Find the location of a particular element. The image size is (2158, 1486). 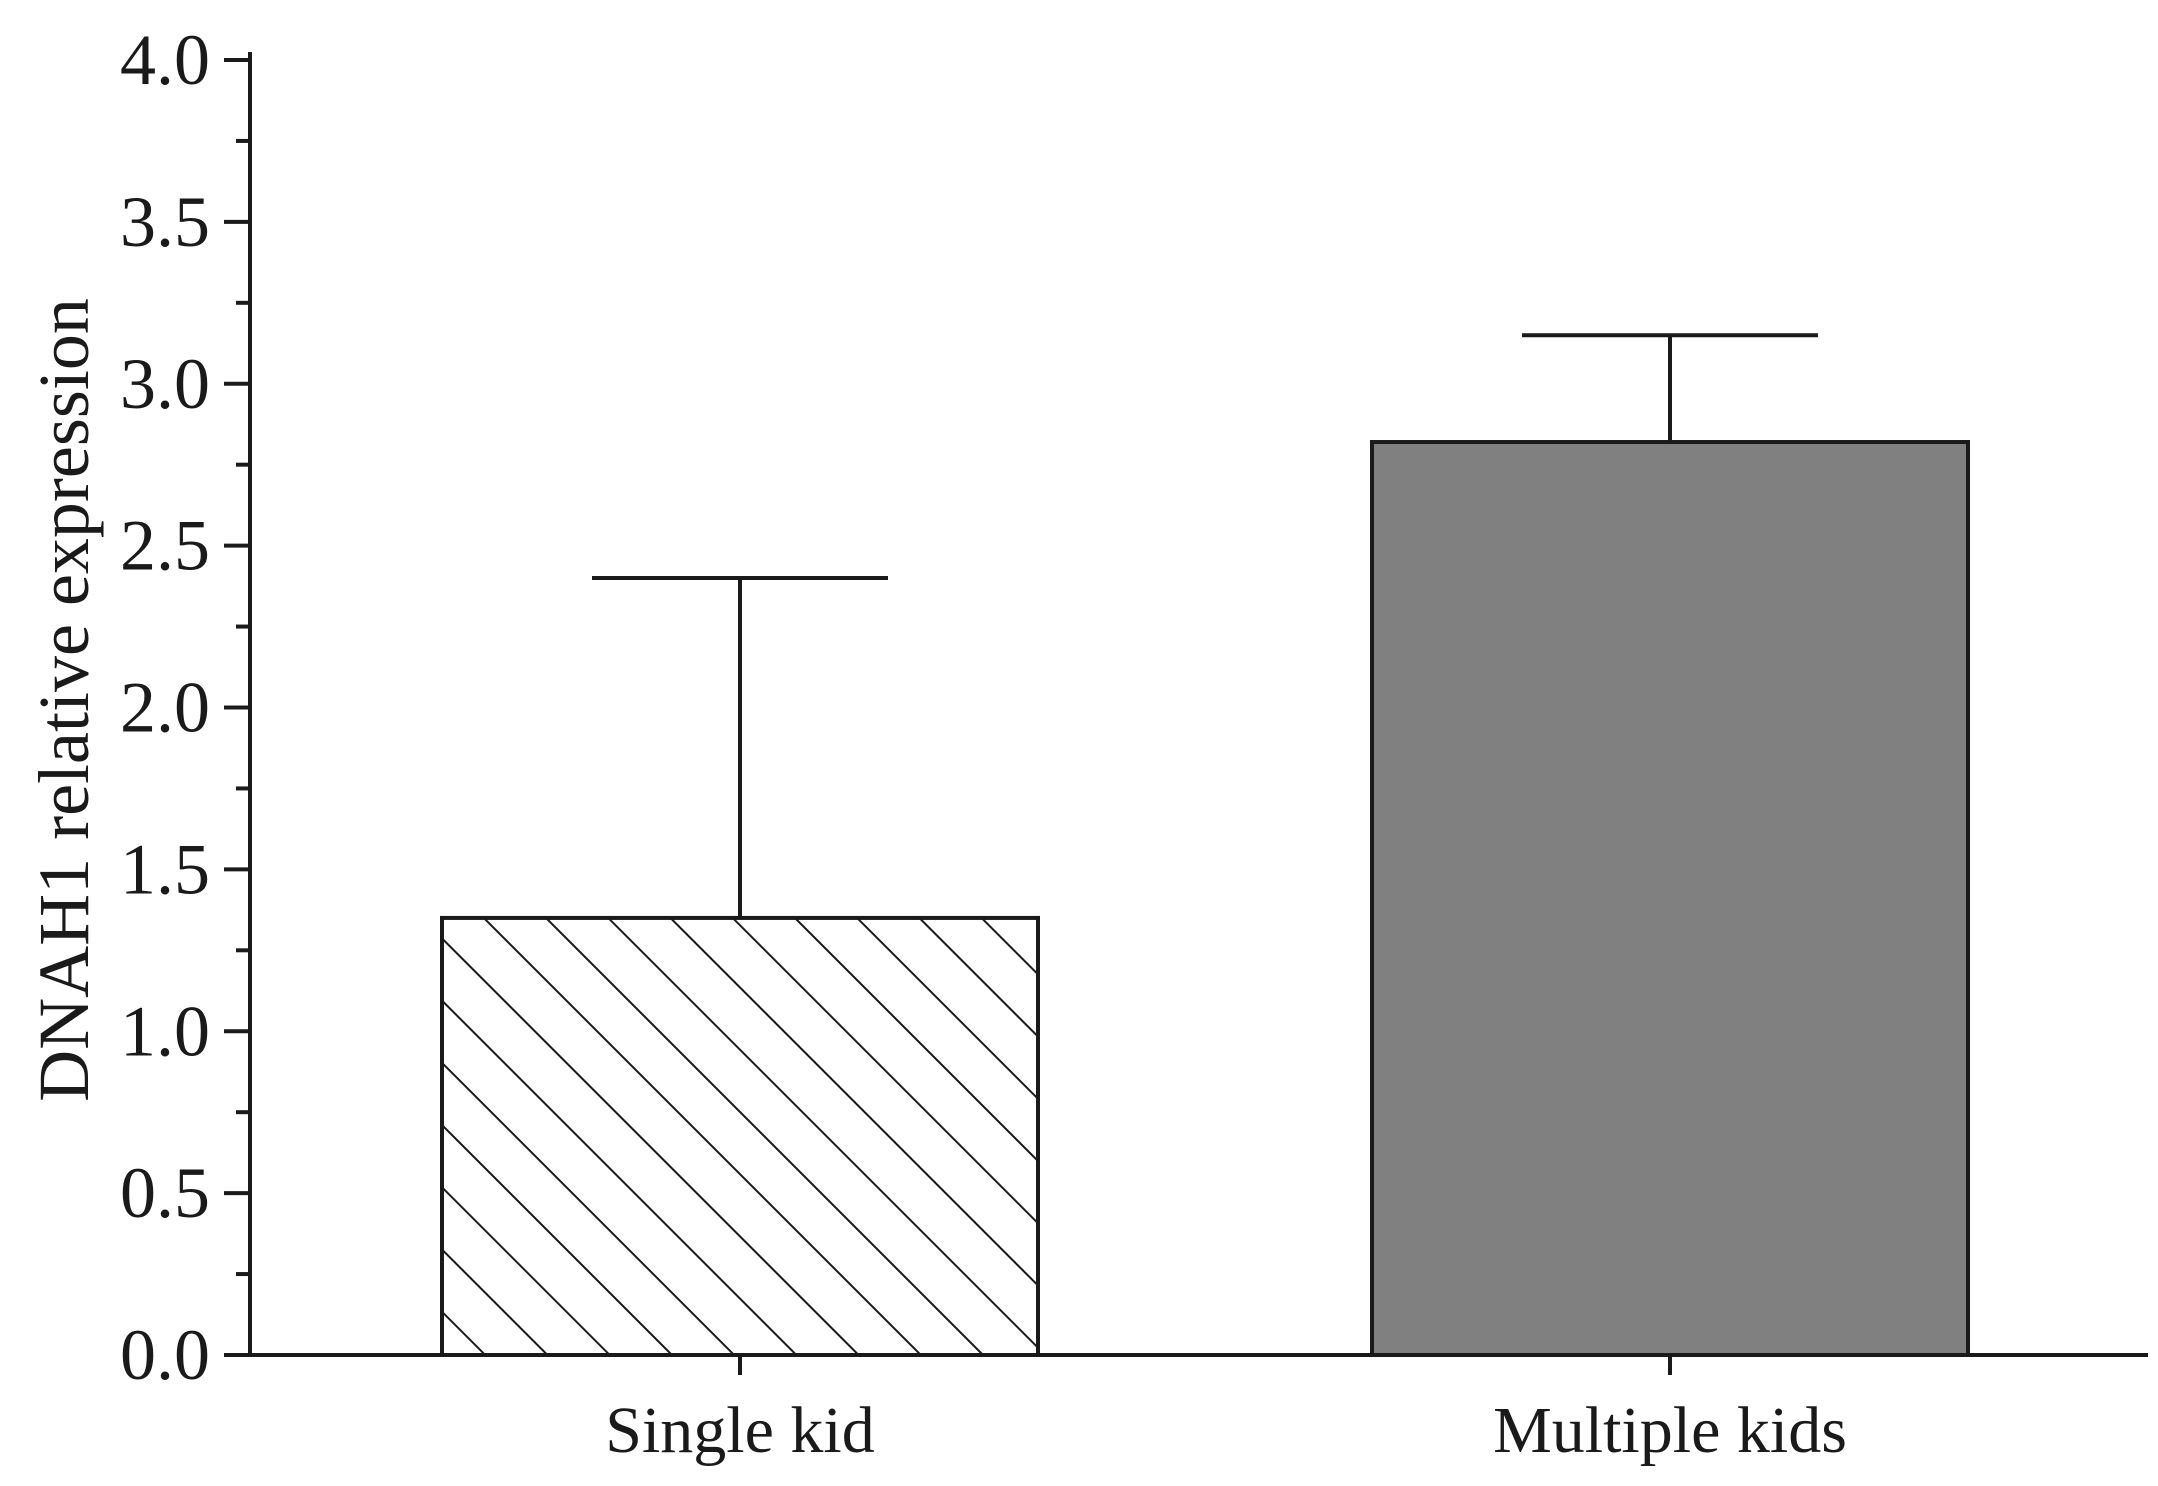

y-tick-label: 2.0 is located at coordinates (165, 708).